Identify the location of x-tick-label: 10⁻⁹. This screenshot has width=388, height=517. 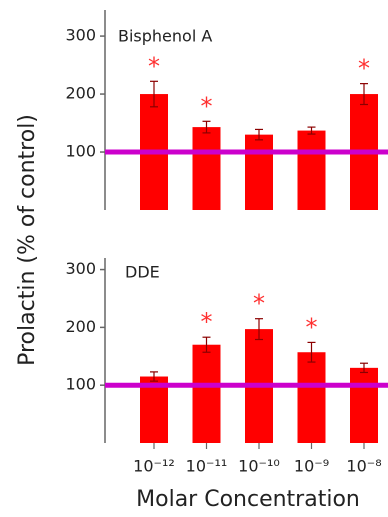
(311, 466).